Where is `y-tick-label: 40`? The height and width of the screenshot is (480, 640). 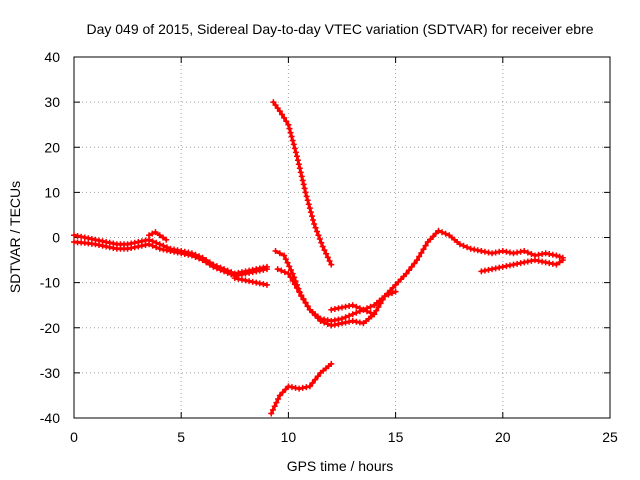
y-tick-label: 40 is located at coordinates (52, 57).